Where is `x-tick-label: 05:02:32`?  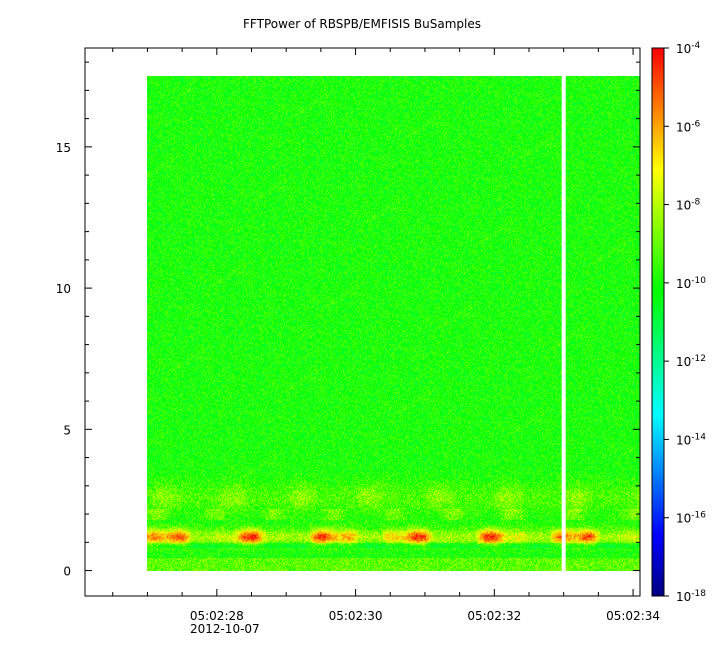 x-tick-label: 05:02:32 is located at coordinates (494, 616).